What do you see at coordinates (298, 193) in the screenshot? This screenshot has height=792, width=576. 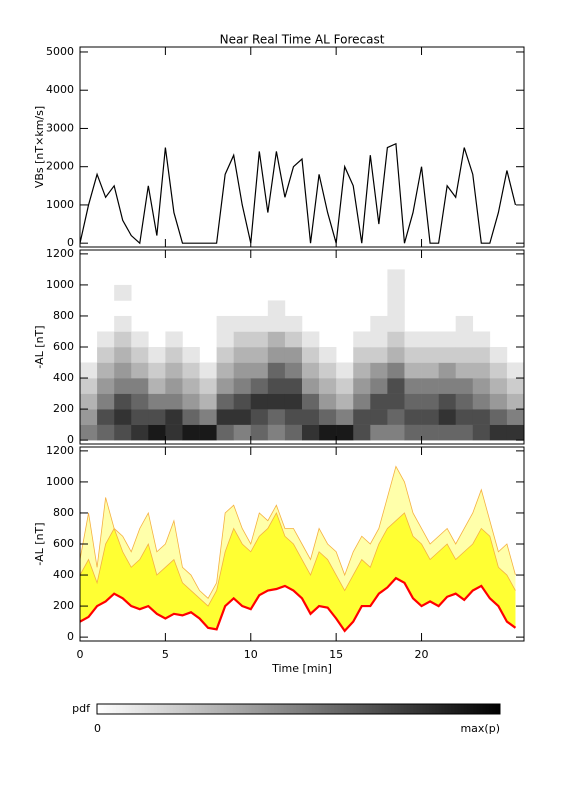 I see `line` at bounding box center [298, 193].